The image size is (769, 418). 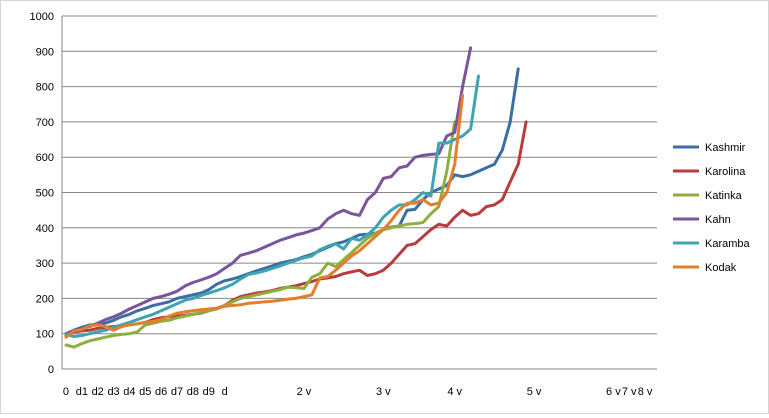 I want to click on y-tick-label: 0, so click(x=51, y=370).